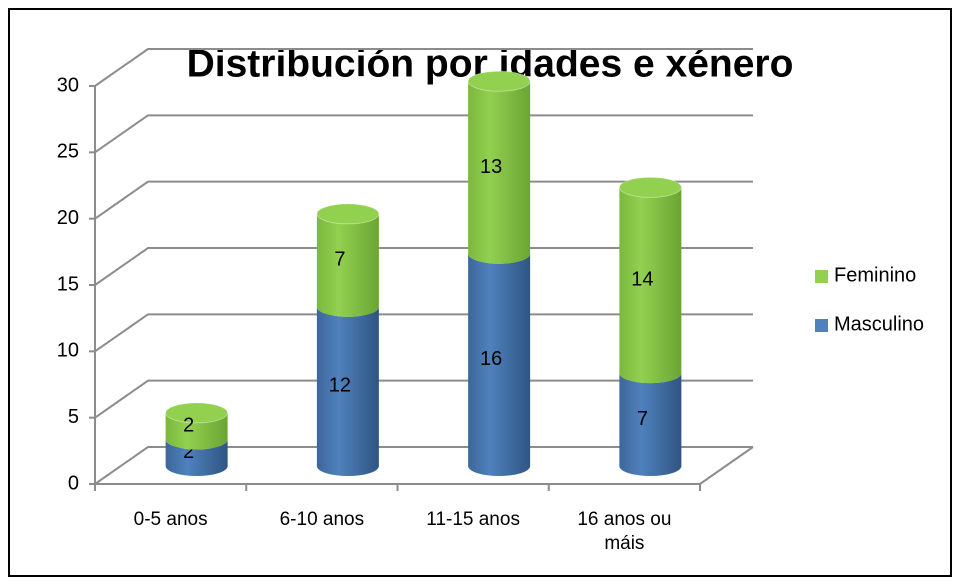 The height and width of the screenshot is (585, 960). What do you see at coordinates (68, 85) in the screenshot?
I see `y-tick-label: 30` at bounding box center [68, 85].